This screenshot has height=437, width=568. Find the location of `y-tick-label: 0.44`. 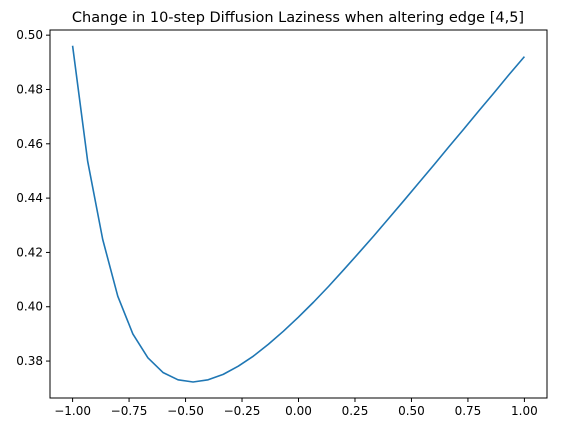

y-tick-label: 0.44 is located at coordinates (29, 198).